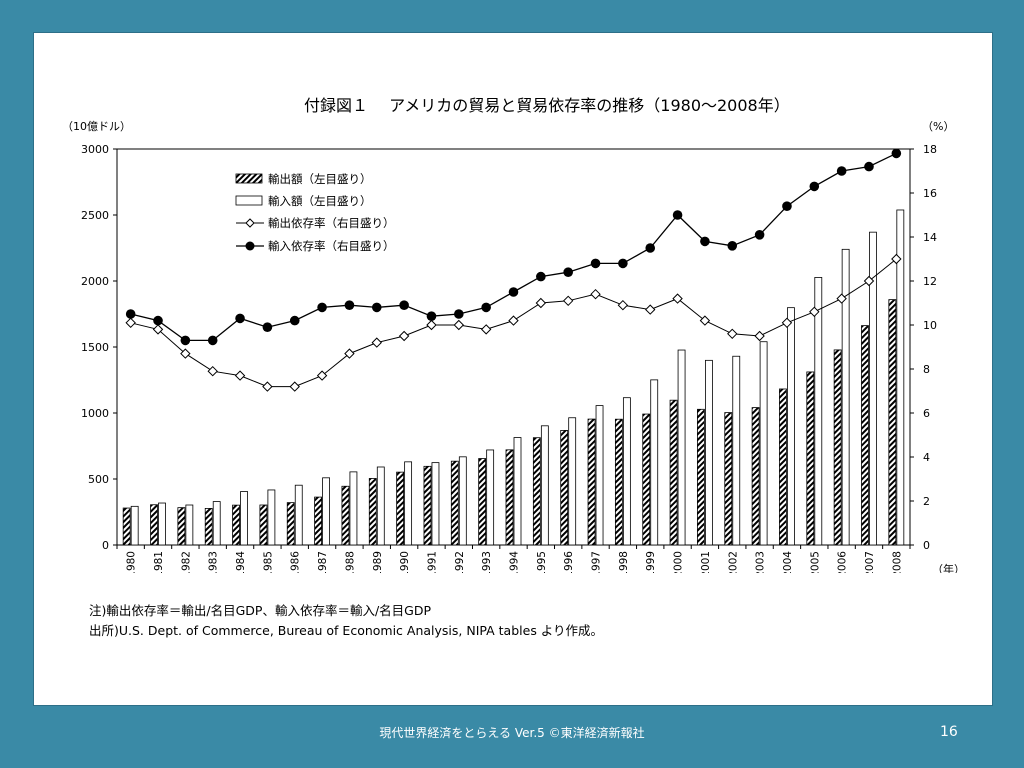  What do you see at coordinates (331, 223) in the screenshot?
I see `legend-label-export-rate: 輸出依存率（右目盛り）` at bounding box center [331, 223].